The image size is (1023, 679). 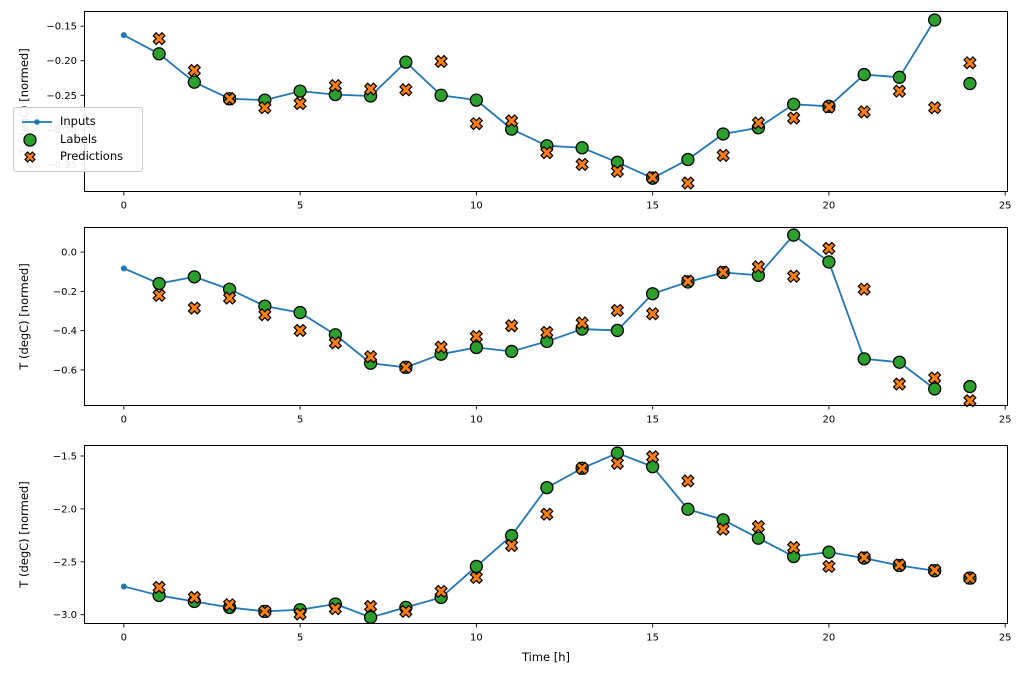 I want to click on svg-text: −0.15, so click(x=61, y=27).